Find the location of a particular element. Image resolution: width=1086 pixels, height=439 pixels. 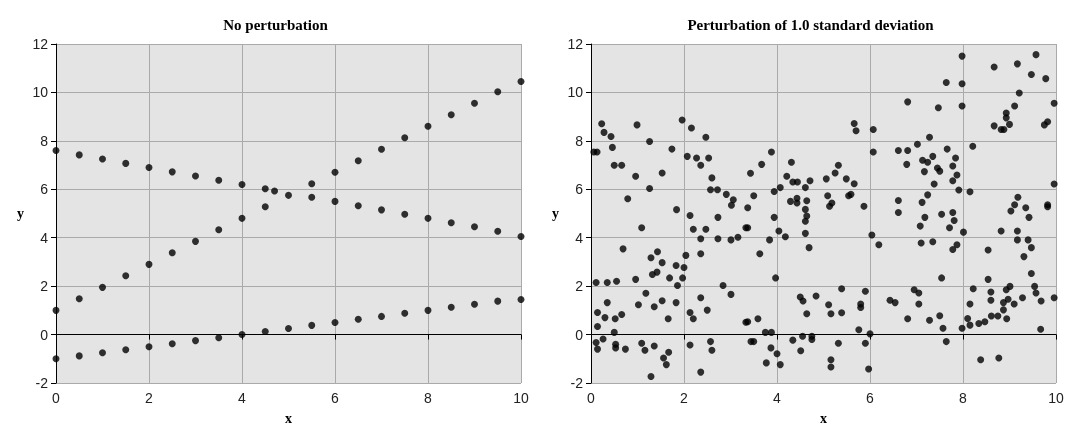

chart-title: Perturbation of 1.0 standard deviation is located at coordinates (811, 24).